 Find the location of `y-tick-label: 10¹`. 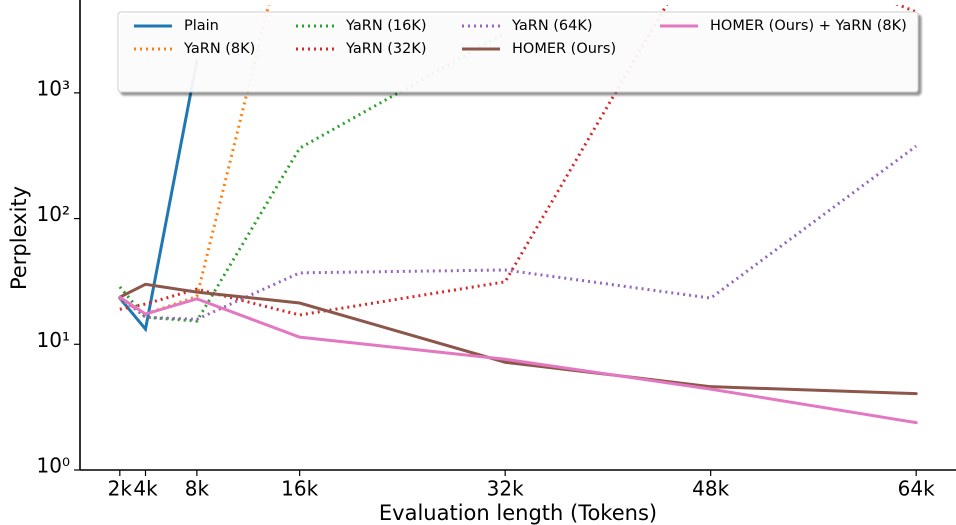

y-tick-label: 10¹ is located at coordinates (53, 340).